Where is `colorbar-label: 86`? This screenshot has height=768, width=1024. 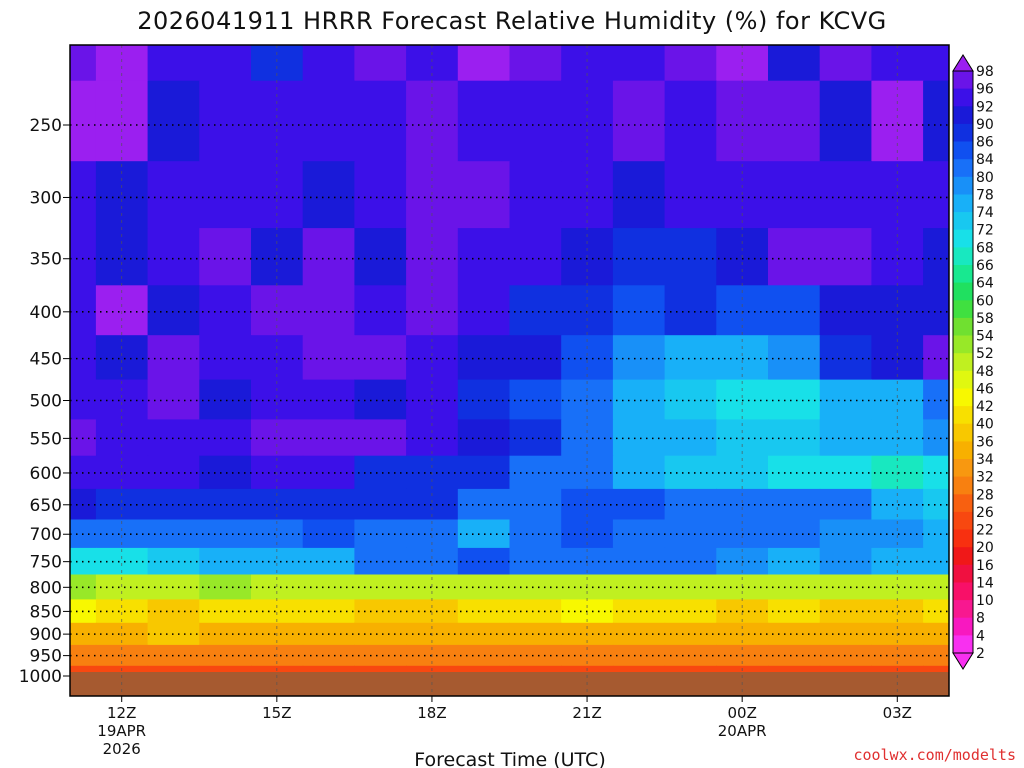 colorbar-label: 86 is located at coordinates (985, 143).